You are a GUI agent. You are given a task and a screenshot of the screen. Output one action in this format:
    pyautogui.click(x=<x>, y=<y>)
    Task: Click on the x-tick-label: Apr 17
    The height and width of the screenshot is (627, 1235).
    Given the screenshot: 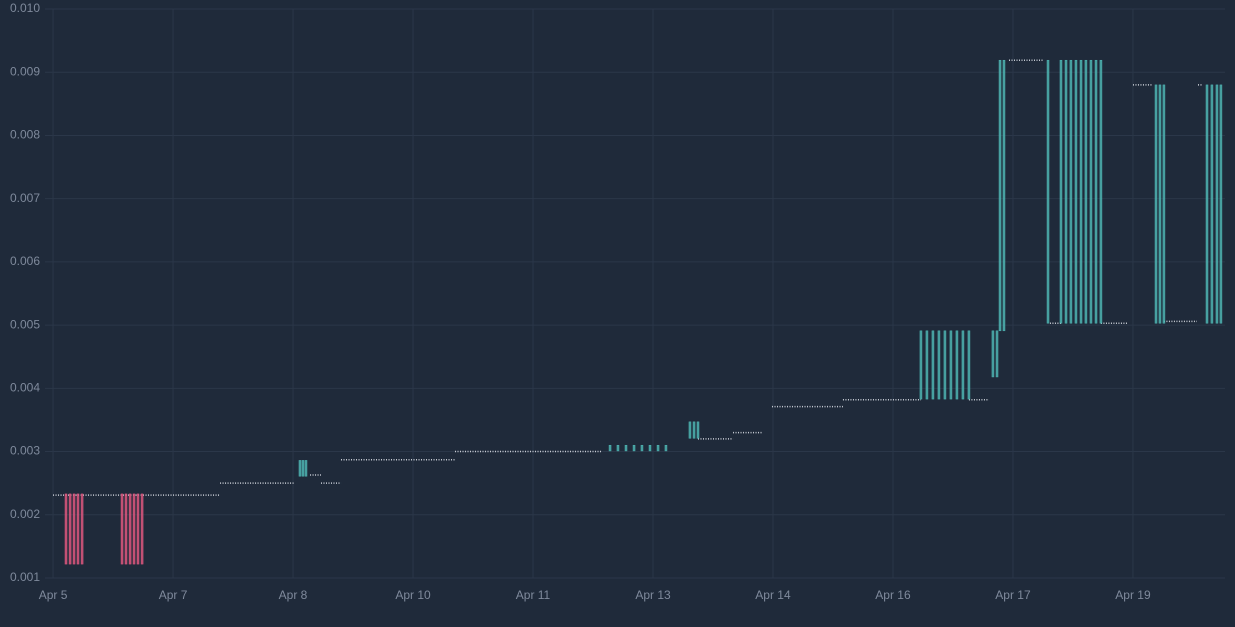 What is the action you would take?
    pyautogui.click(x=1013, y=595)
    